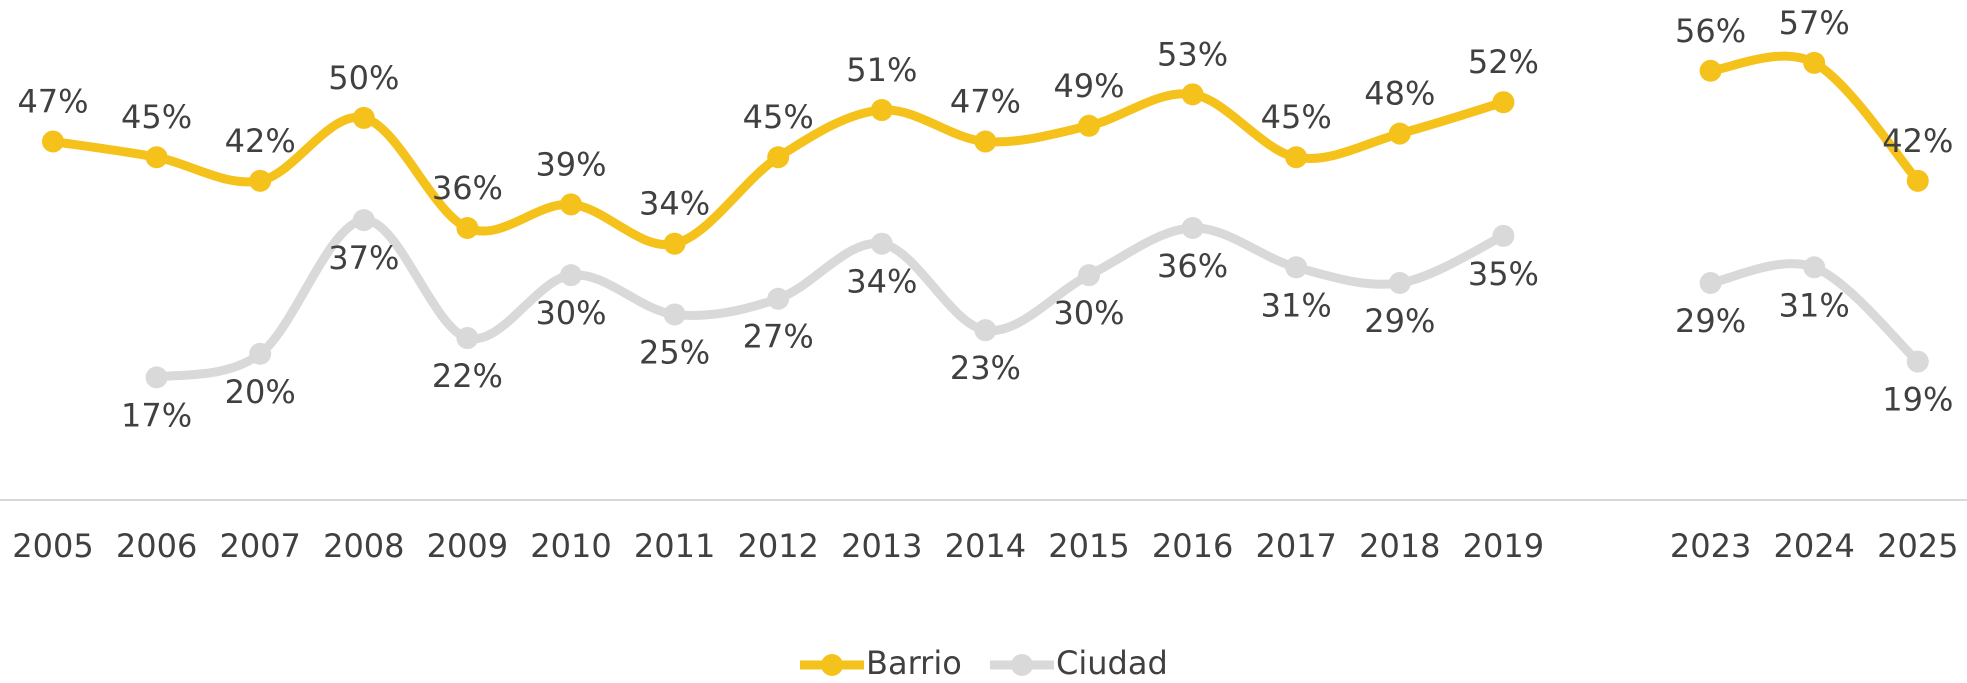 Image resolution: width=1967 pixels, height=683 pixels. I want to click on x-tick-label: 2012, so click(777, 546).